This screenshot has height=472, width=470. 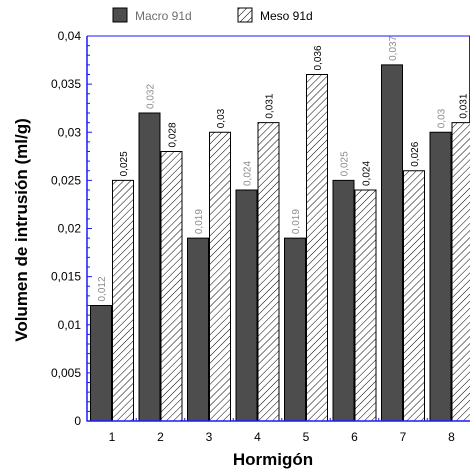 I want to click on y-tick-label: 0, so click(x=77, y=421).